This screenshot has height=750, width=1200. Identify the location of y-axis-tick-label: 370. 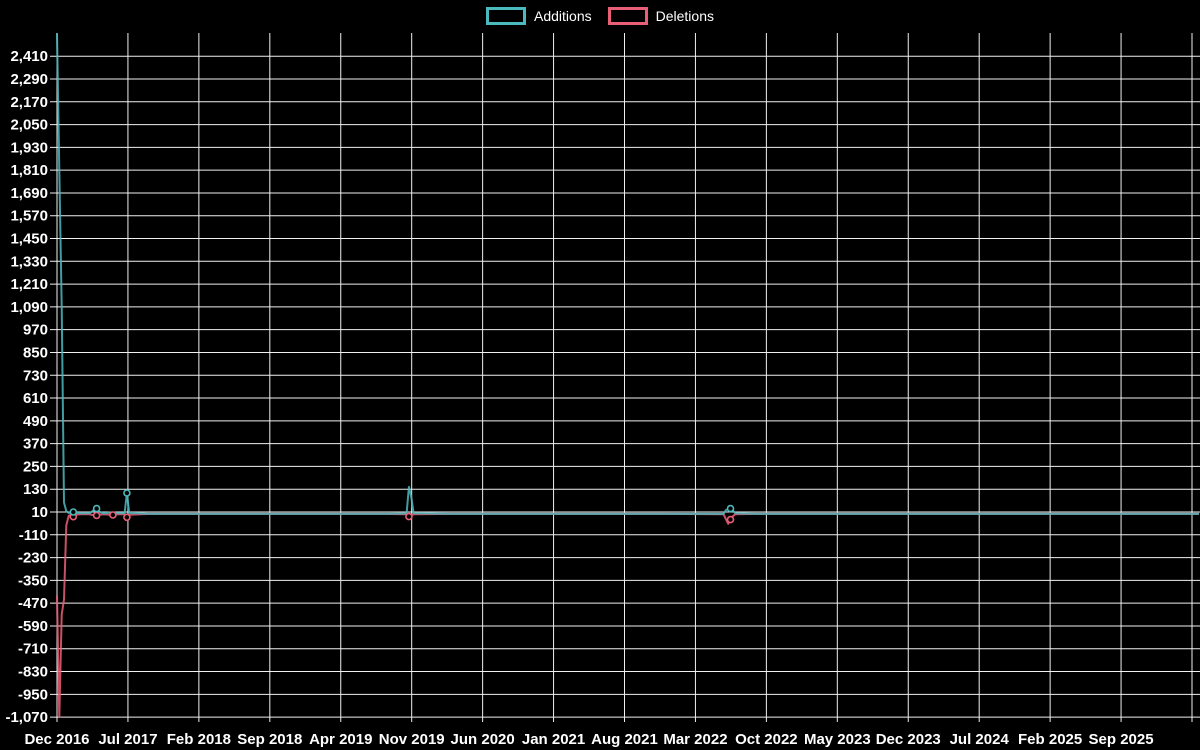
(35, 444).